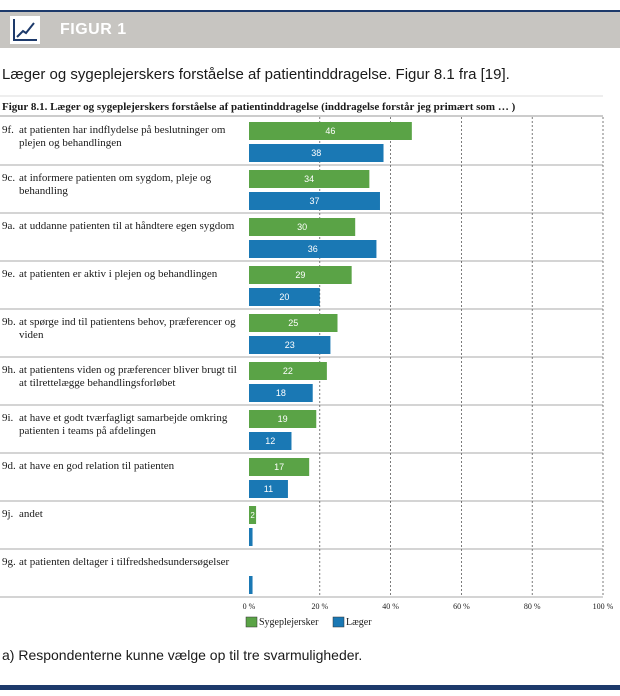 The height and width of the screenshot is (696, 620). Describe the element at coordinates (603, 606) in the screenshot. I see `x-tick-label: 100 %` at that location.